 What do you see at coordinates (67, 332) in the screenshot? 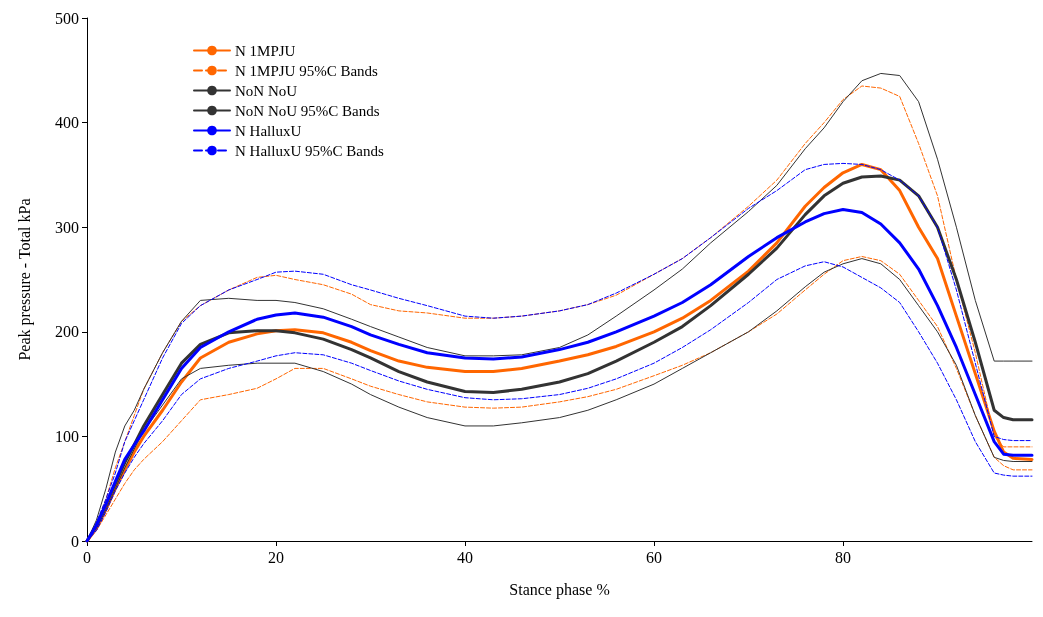
I see `y-tick-label: 200` at bounding box center [67, 332].